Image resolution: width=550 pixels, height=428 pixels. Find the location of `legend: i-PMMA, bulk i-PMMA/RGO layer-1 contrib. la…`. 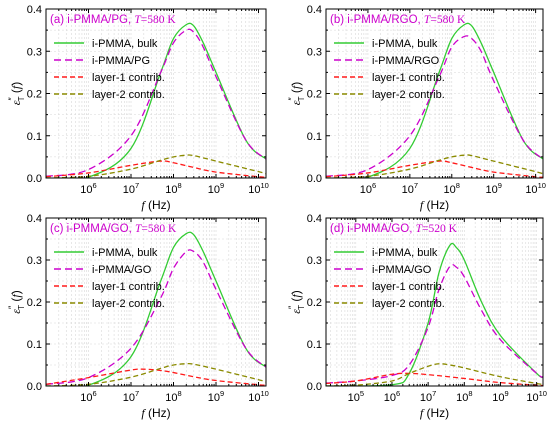

legend: i-PMMA, bulk i-PMMA/RGO layer-1 contrib. la… is located at coordinates (389, 69).